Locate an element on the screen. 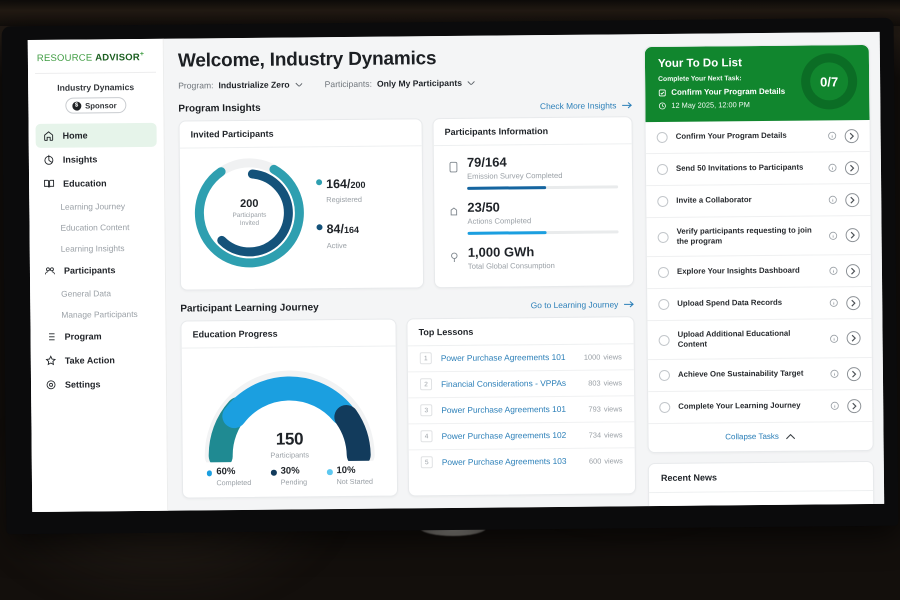  table-row: 5 Power Purchase Agreements 103 600 views is located at coordinates (522, 461).